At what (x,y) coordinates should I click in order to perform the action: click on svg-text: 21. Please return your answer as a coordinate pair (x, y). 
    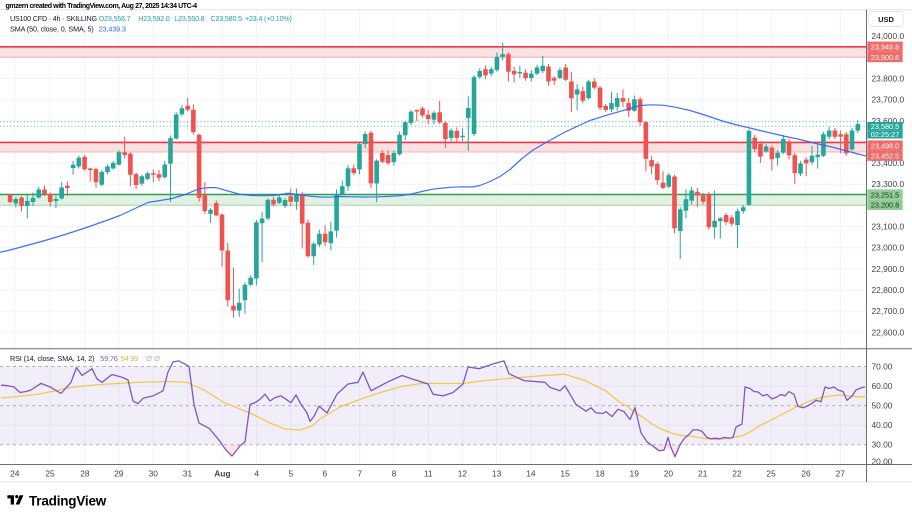
    Looking at the image, I should click on (703, 474).